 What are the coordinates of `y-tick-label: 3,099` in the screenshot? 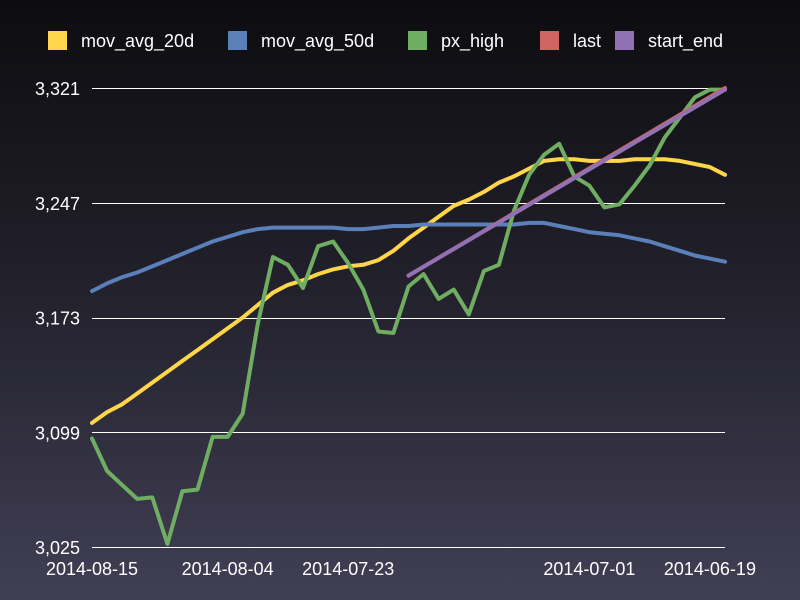 It's located at (57, 433).